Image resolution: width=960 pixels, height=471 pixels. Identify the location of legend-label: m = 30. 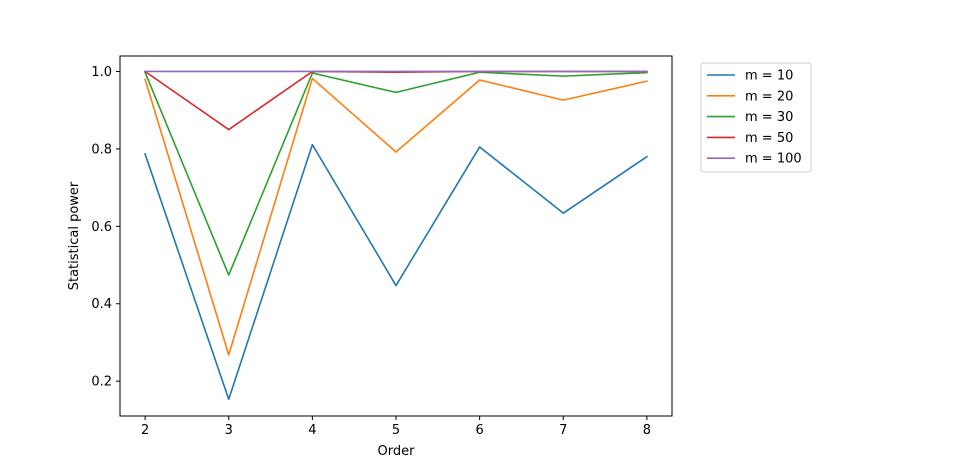
(769, 117).